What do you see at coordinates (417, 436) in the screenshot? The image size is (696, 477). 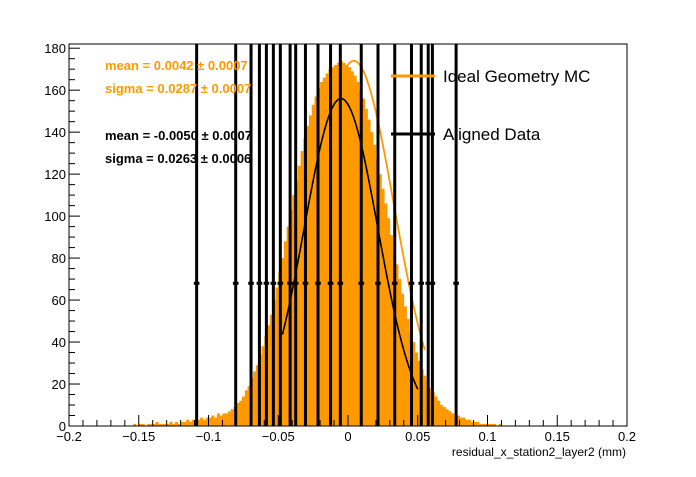 I see `x-tick-label: 0.05` at bounding box center [417, 436].